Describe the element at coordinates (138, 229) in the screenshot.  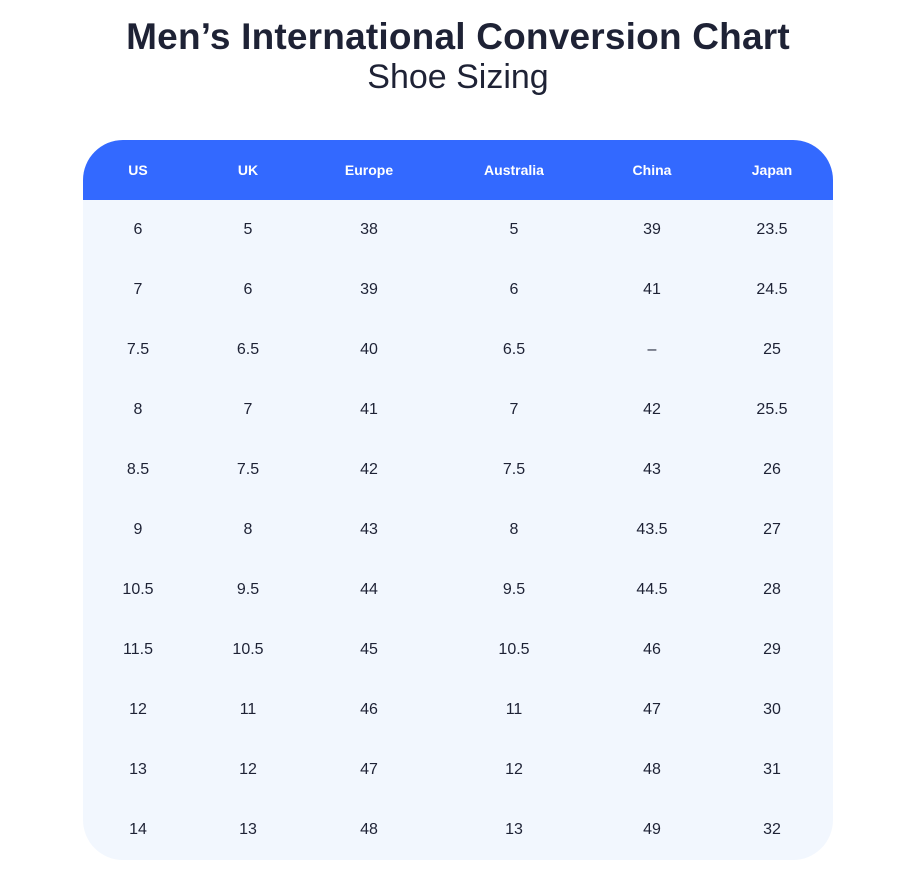
I see `cell-us: 6` at that location.